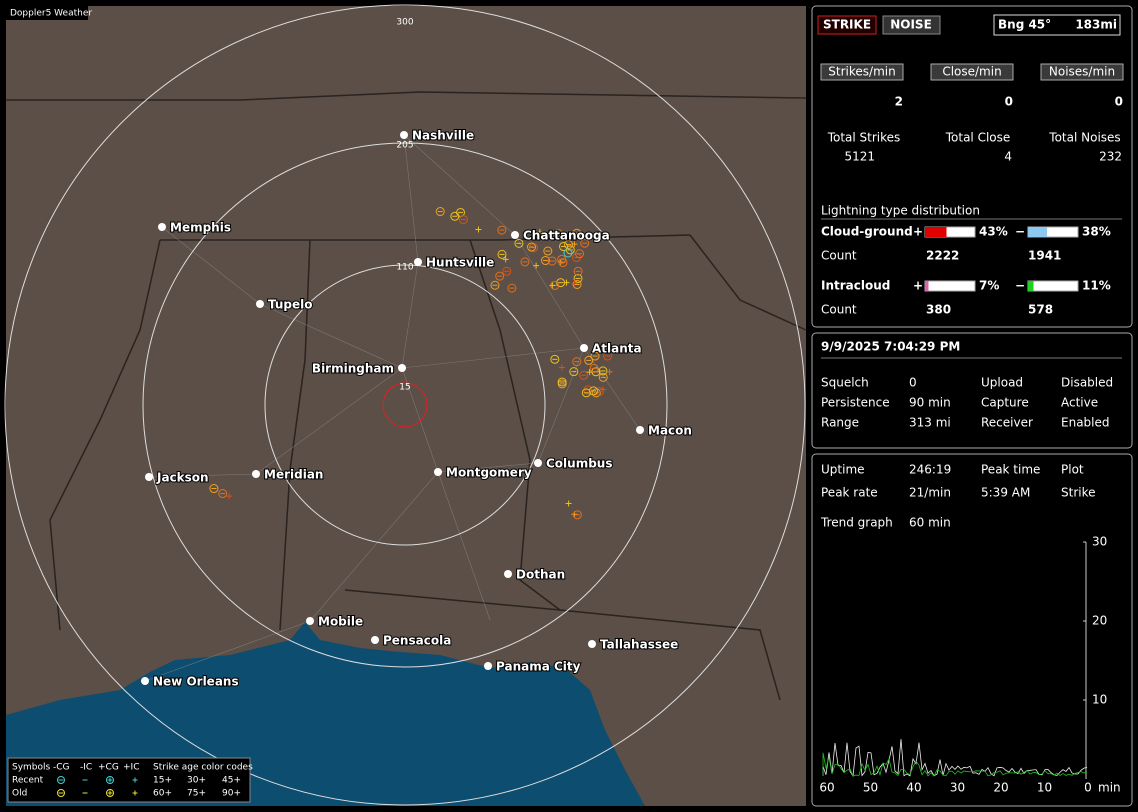 This screenshot has width=1138, height=812. I want to click on setting-value: Disabled, so click(1087, 383).